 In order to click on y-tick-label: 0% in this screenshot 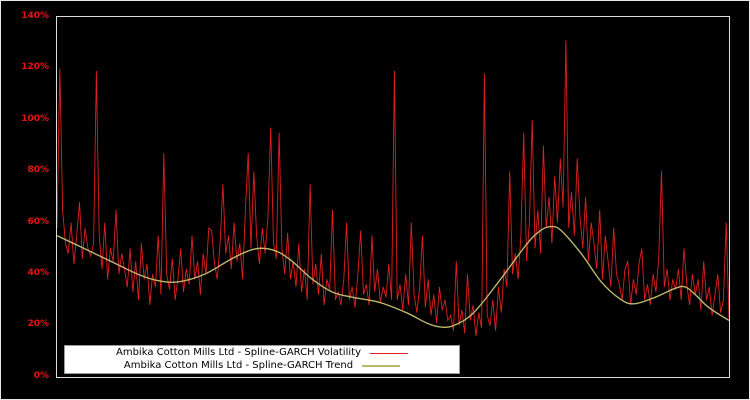, I will do `click(41, 376)`.